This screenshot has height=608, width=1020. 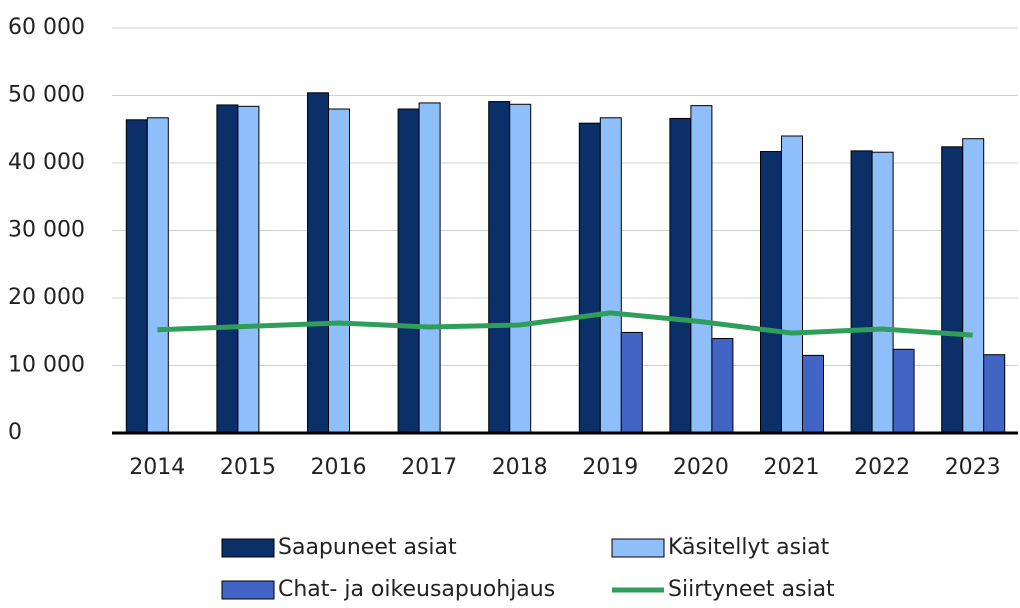 What do you see at coordinates (520, 467) in the screenshot?
I see `x-tick-label: 2018` at bounding box center [520, 467].